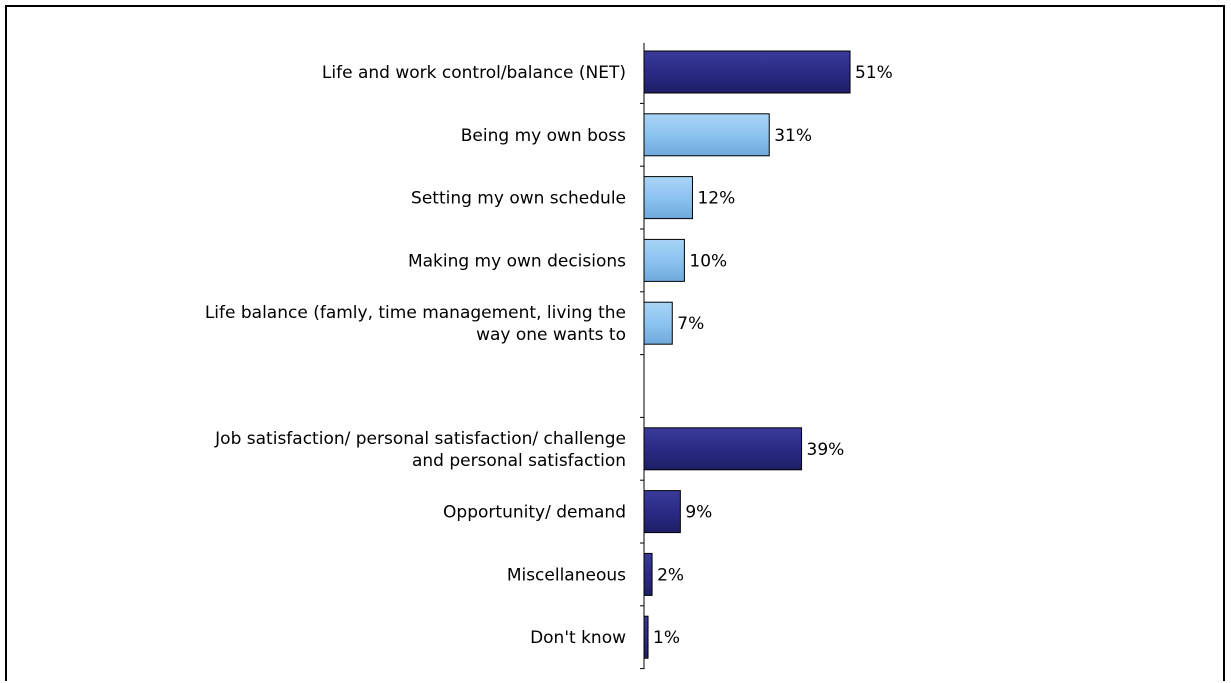 The height and width of the screenshot is (683, 1231). I want to click on category-label: Setting my own schedule, so click(518, 199).